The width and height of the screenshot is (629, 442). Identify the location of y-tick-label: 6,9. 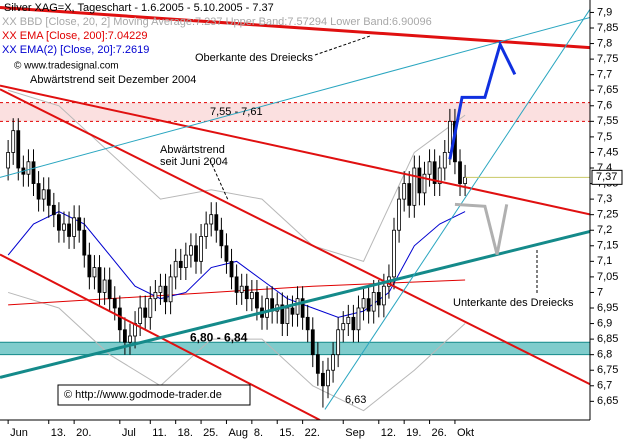
(604, 323).